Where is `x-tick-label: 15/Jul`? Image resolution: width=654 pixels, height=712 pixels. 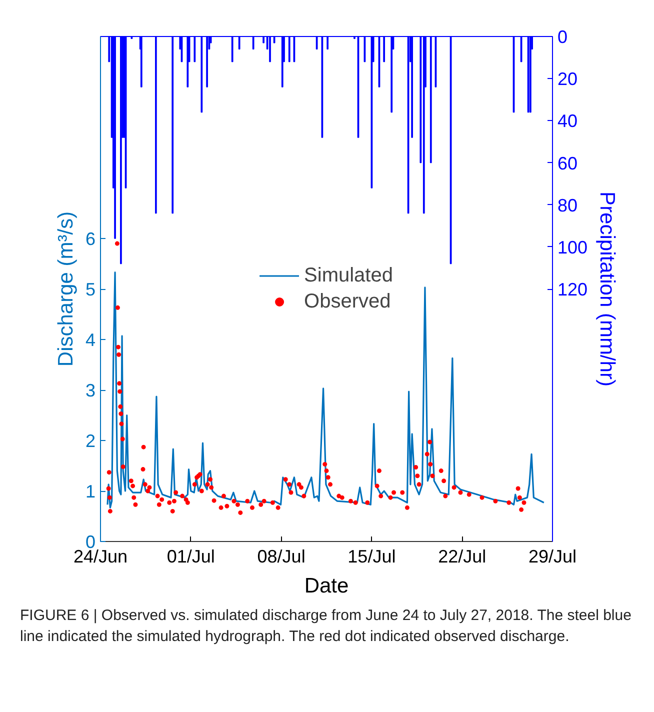 x-tick-label: 15/Jul is located at coordinates (372, 556).